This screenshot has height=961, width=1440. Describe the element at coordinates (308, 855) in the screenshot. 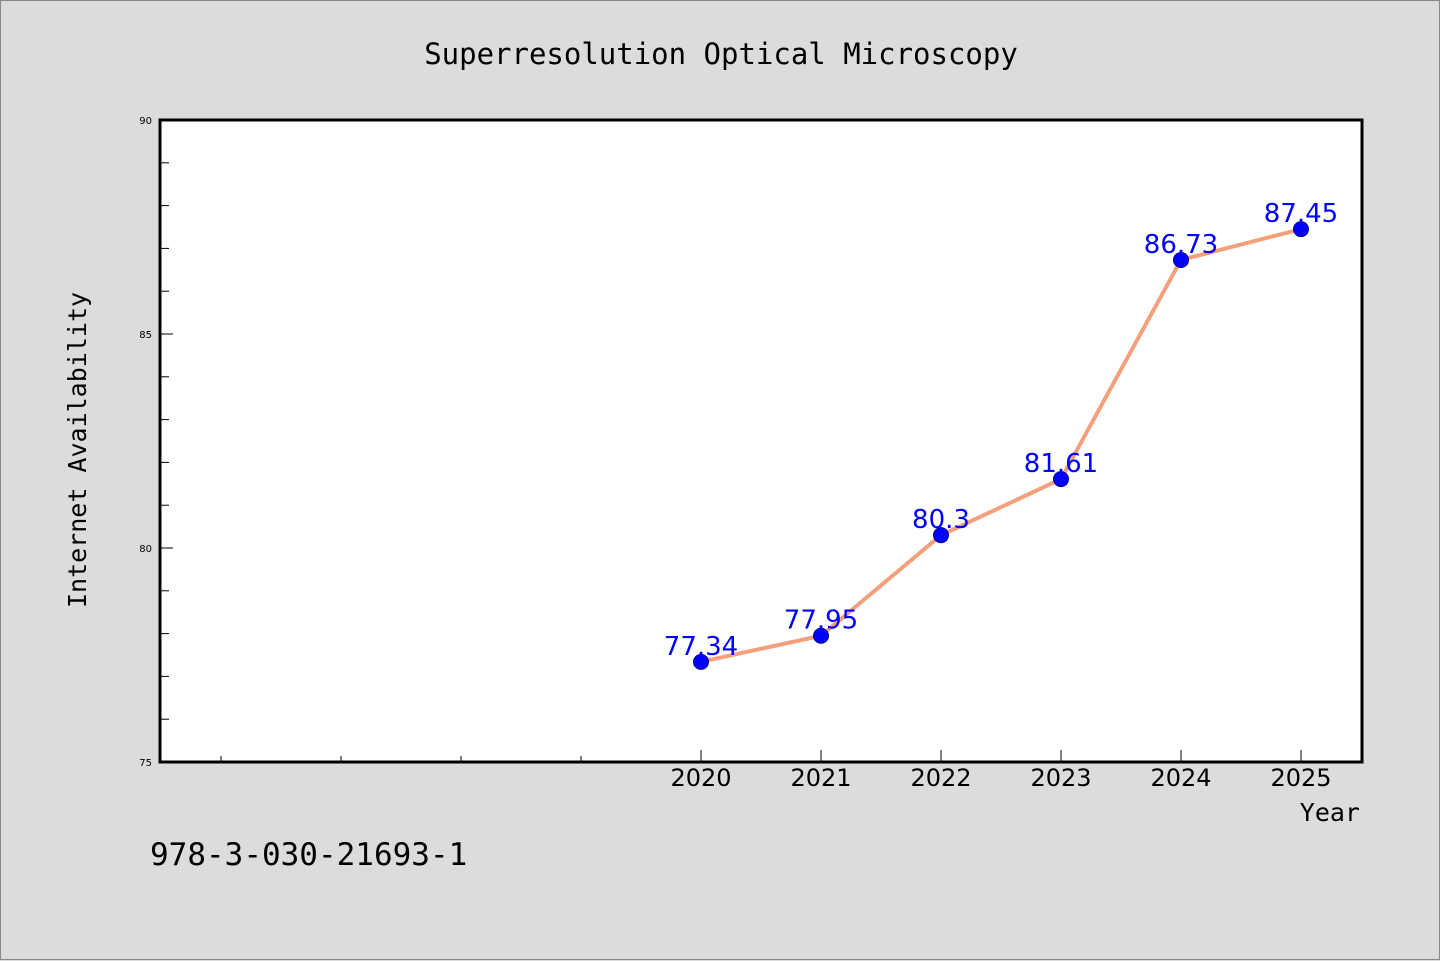

I see `footer-isbn: 978-3-030-21693-1` at that location.